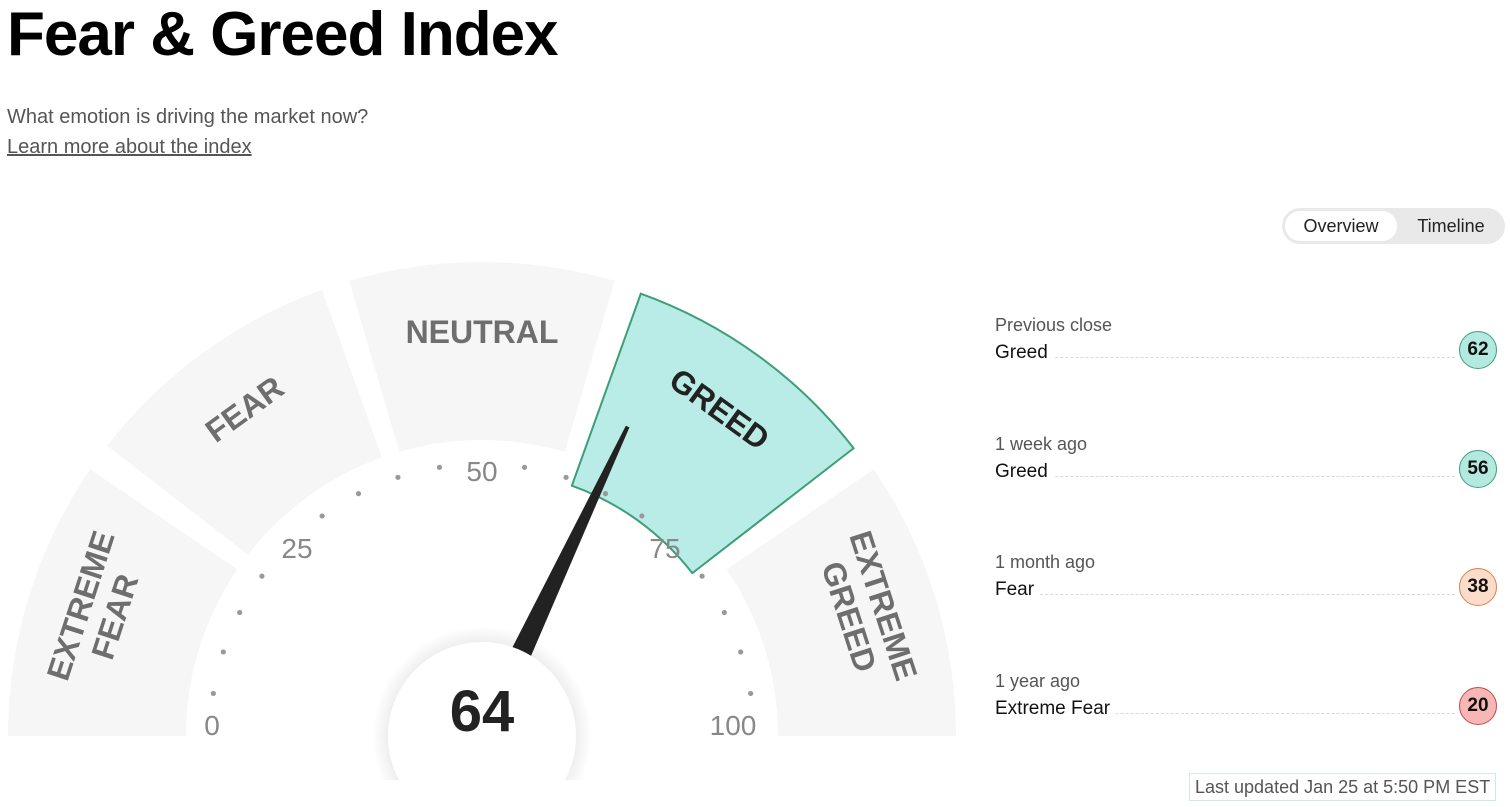 This screenshot has width=1510, height=807. Describe the element at coordinates (1056, 709) in the screenshot. I see `history-rating: Extreme Fear` at that location.